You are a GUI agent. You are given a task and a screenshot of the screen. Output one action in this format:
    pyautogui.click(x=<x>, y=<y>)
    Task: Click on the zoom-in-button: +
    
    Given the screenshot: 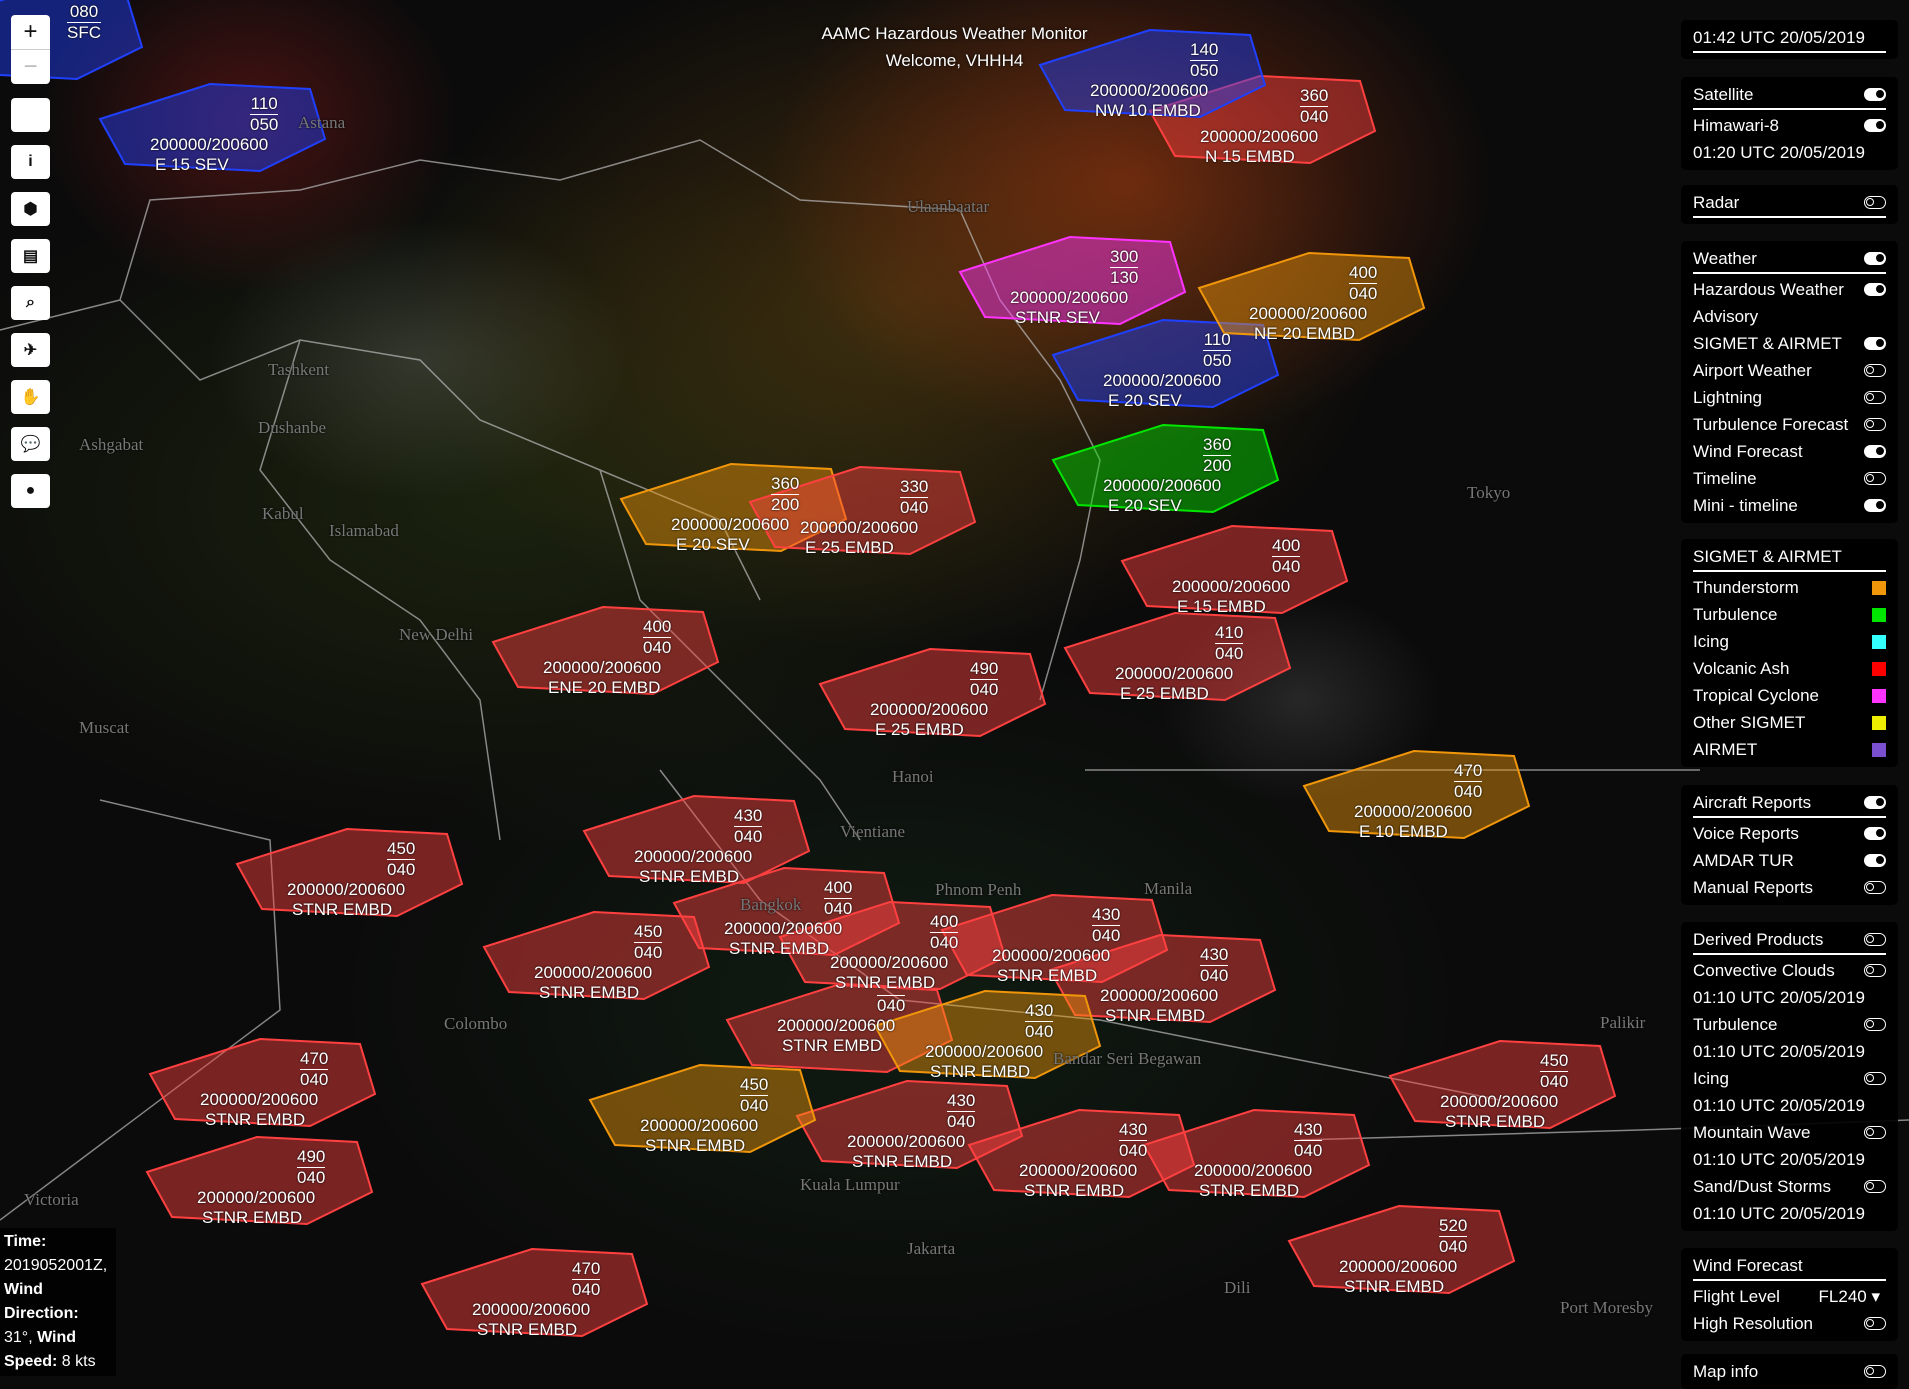 What is the action you would take?
    pyautogui.click(x=30, y=31)
    